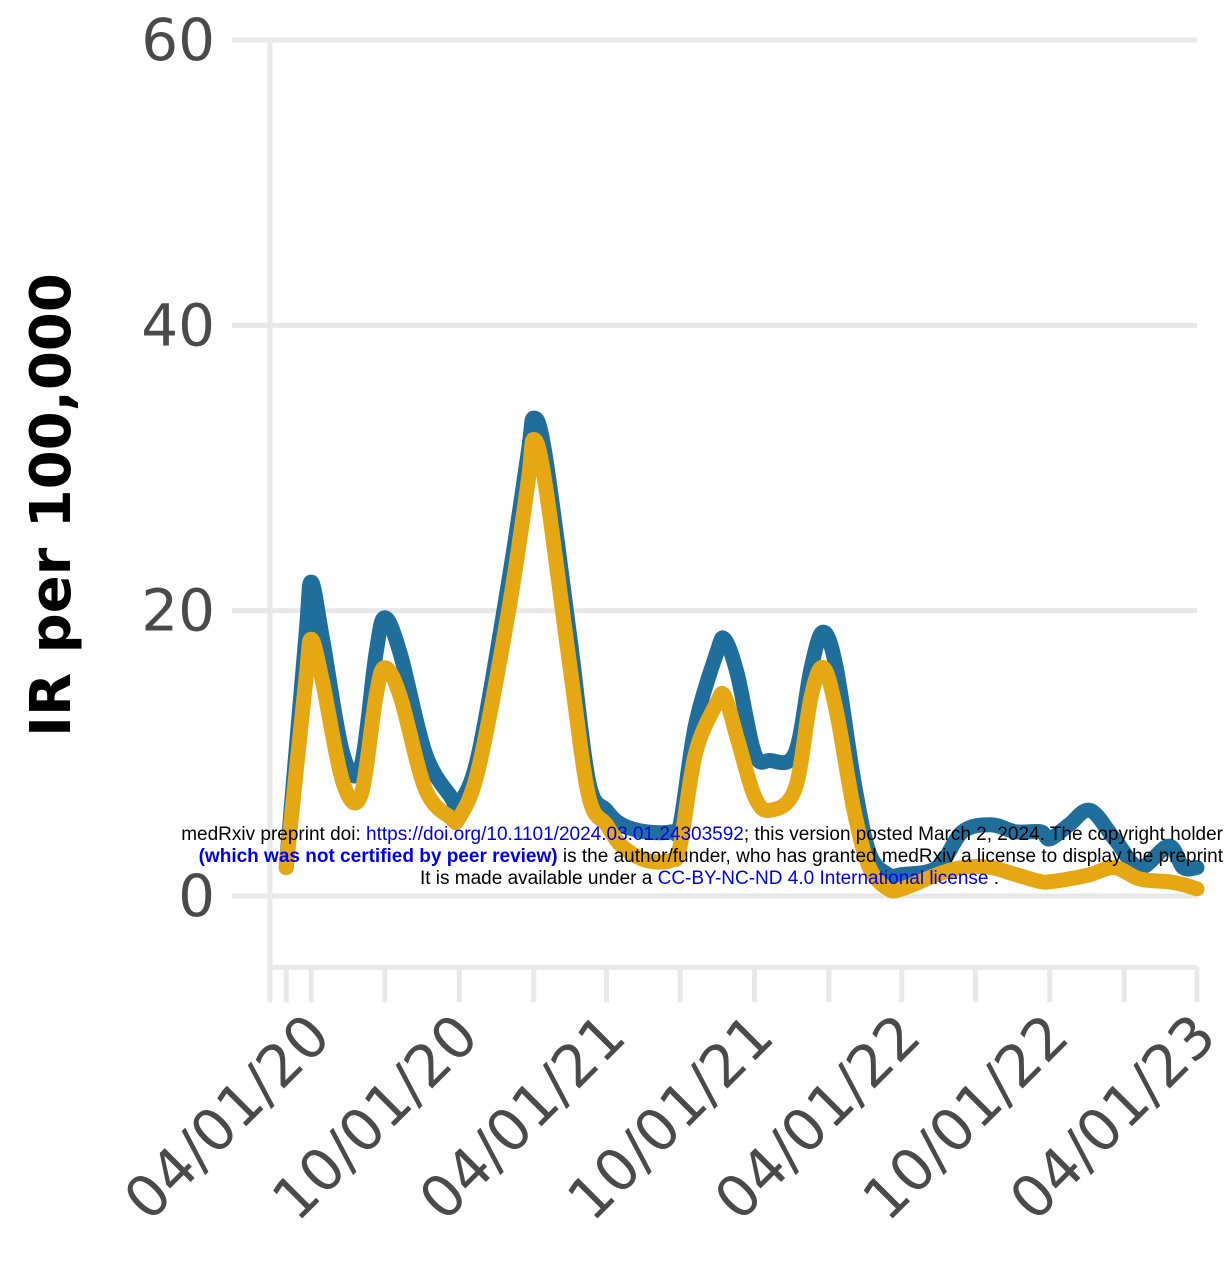 The height and width of the screenshot is (1267, 1229). I want to click on y-tick-label: 60, so click(178, 40).